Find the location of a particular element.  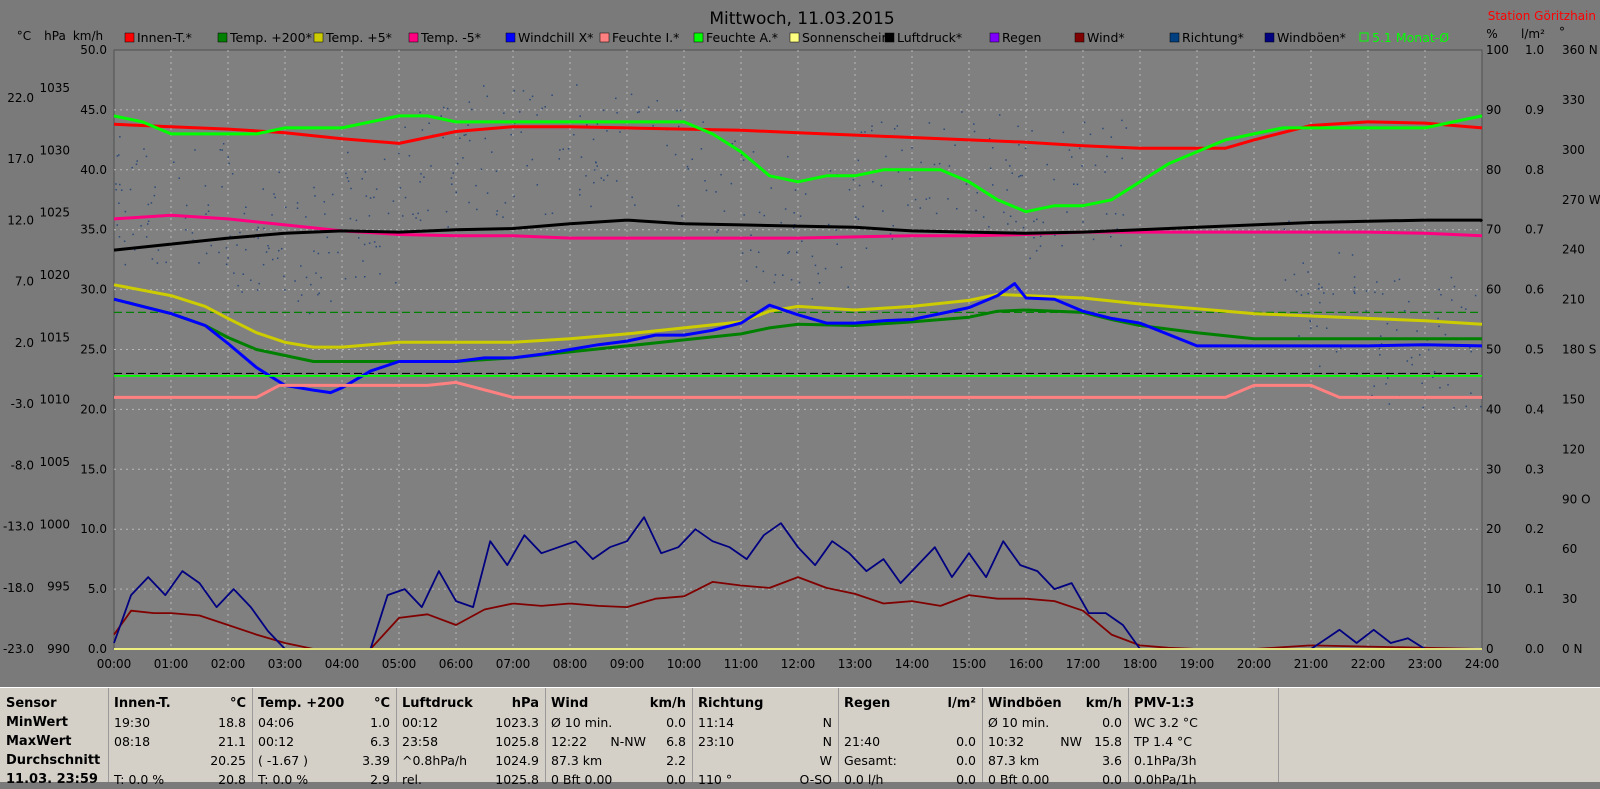

stats-column-unit: l/m² is located at coordinates (961, 703).